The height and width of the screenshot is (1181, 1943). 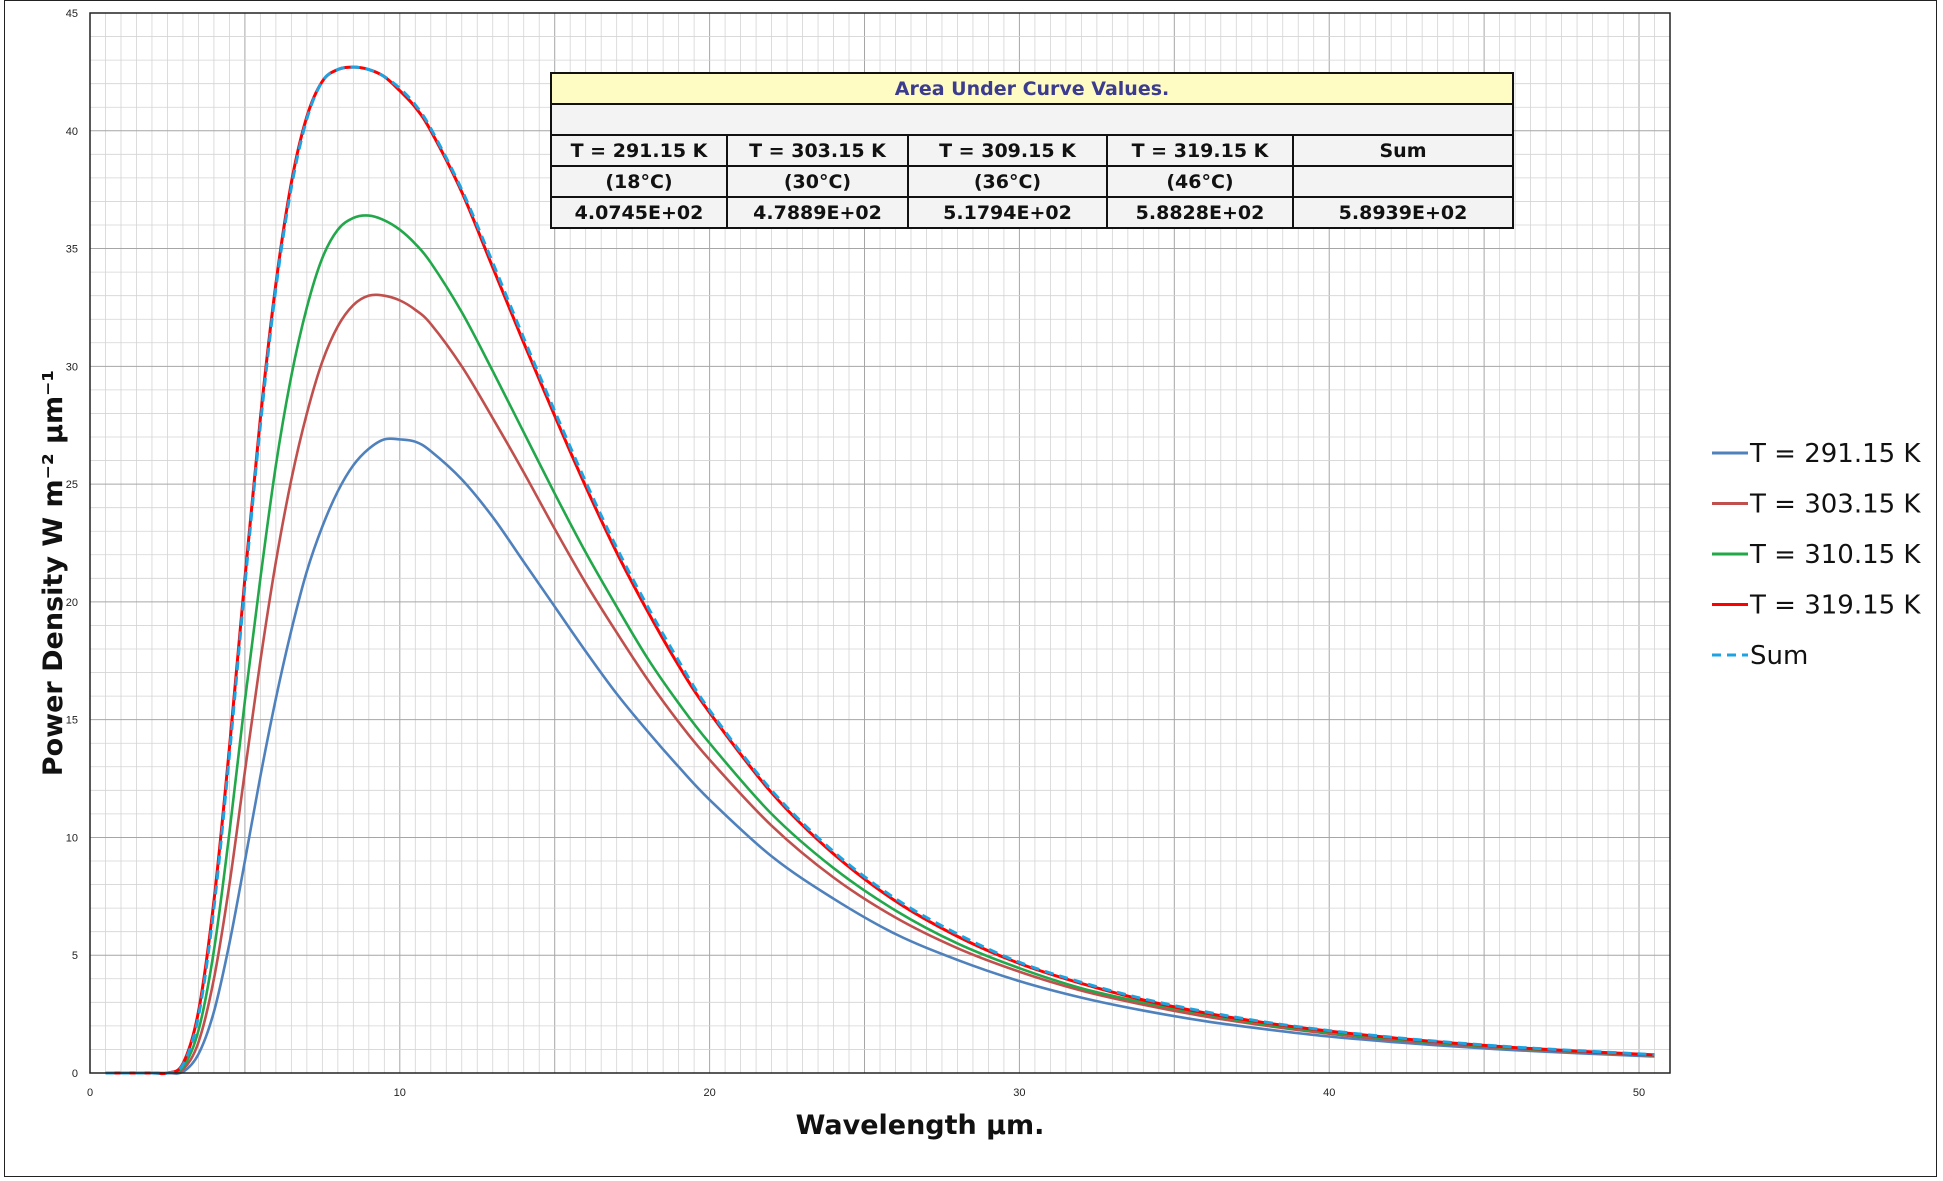 What do you see at coordinates (1403, 181) in the screenshot?
I see `table-celsius-cell` at bounding box center [1403, 181].